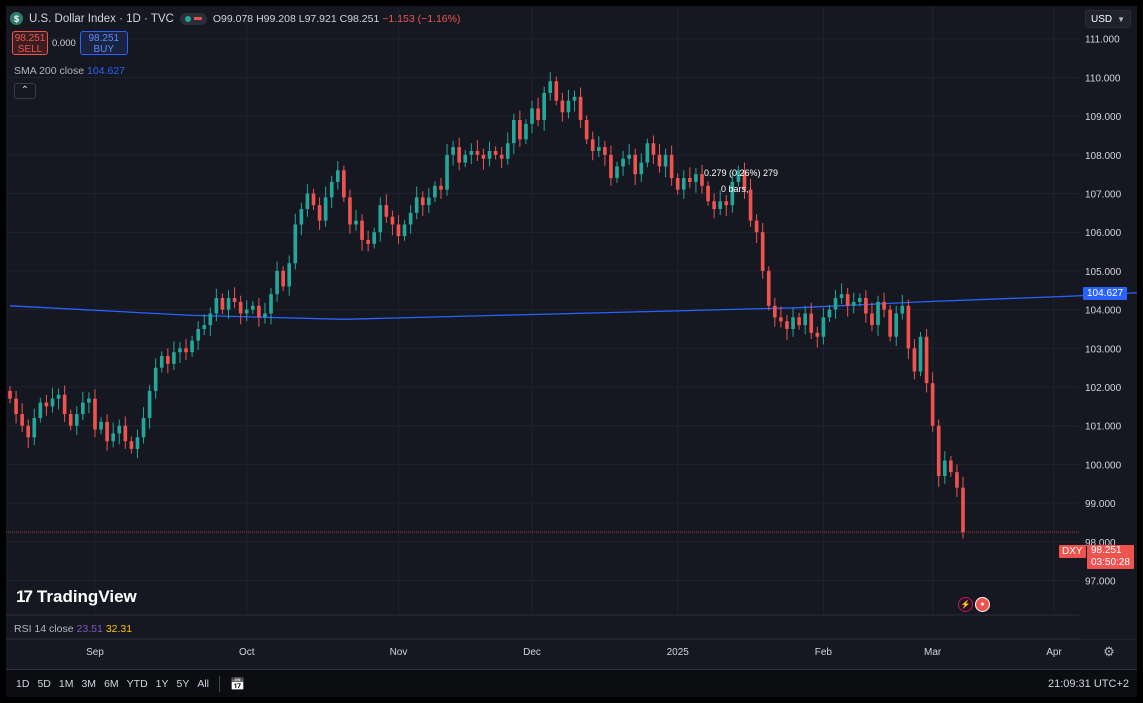 The image size is (1143, 703). Describe the element at coordinates (237, 684) in the screenshot. I see `calendar-icon: 📅` at that location.